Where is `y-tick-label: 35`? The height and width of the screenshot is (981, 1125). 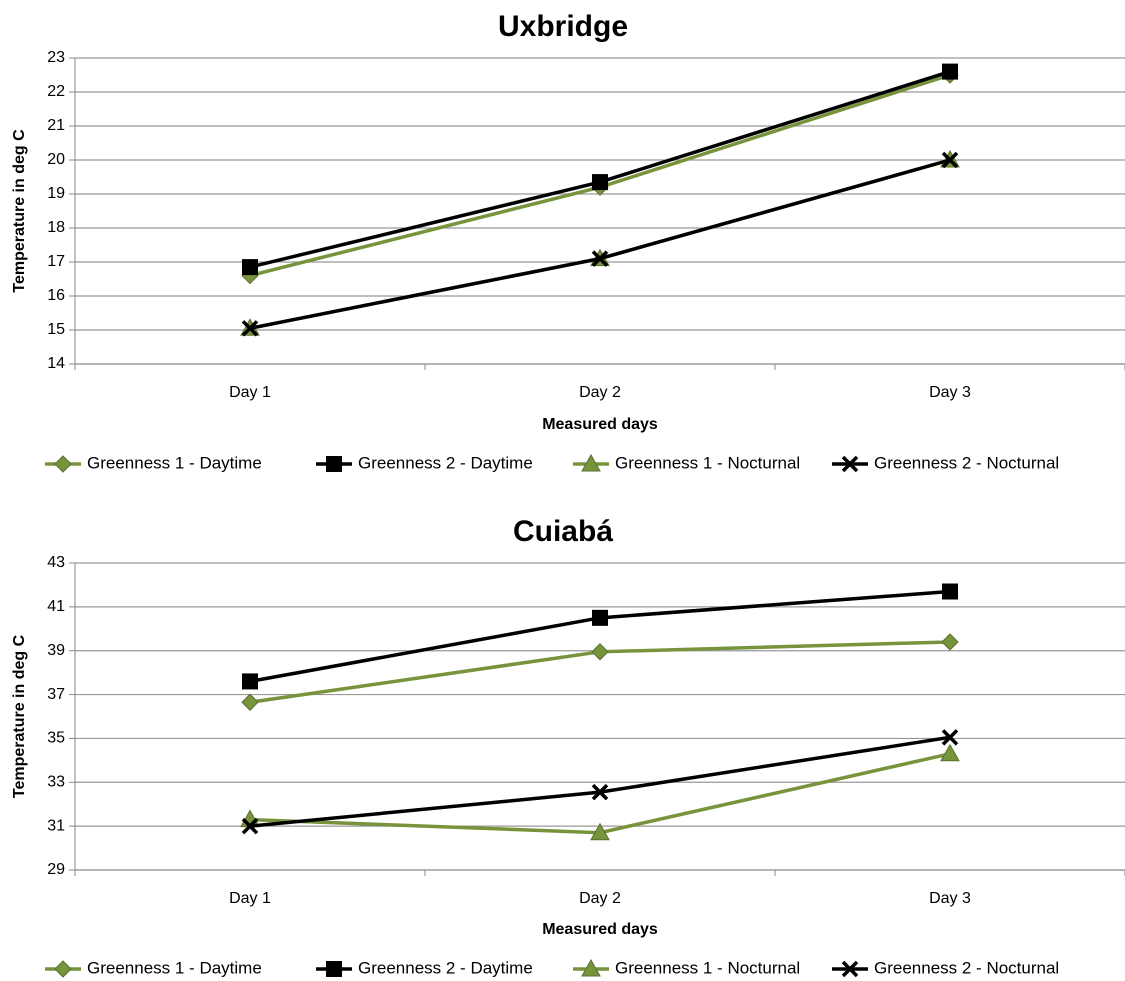 y-tick-label: 35 is located at coordinates (56, 738).